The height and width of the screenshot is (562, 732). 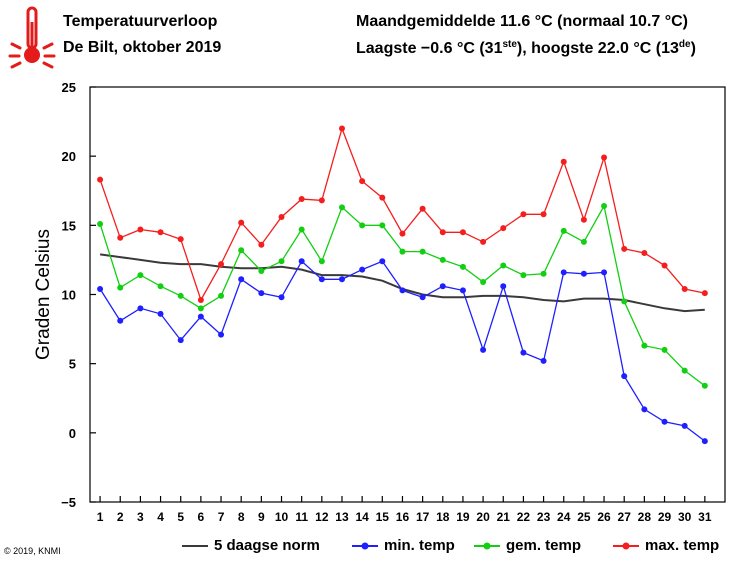 I want to click on x-tick-label: 24, so click(x=564, y=517).